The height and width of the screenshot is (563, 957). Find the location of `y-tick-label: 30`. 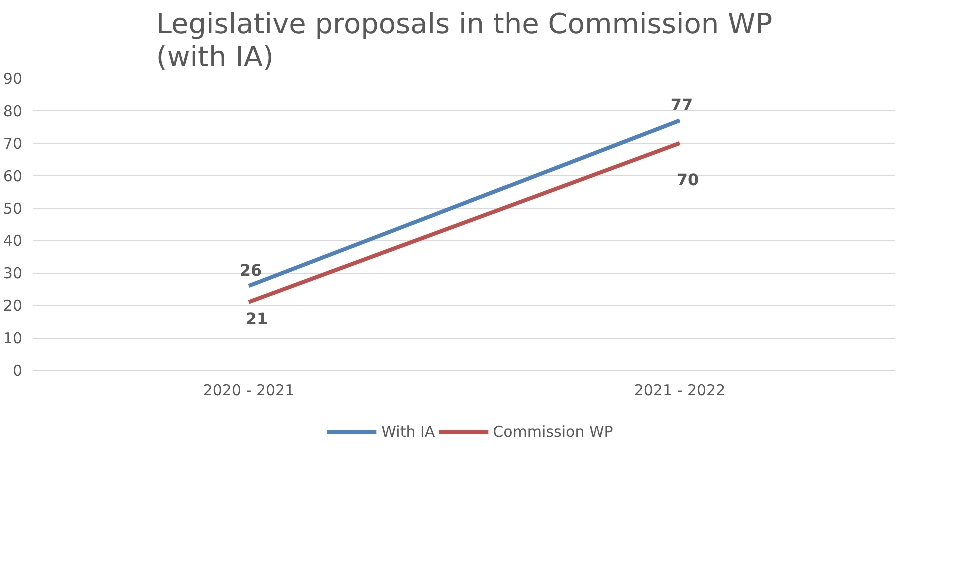

y-tick-label: 30 is located at coordinates (13, 273).